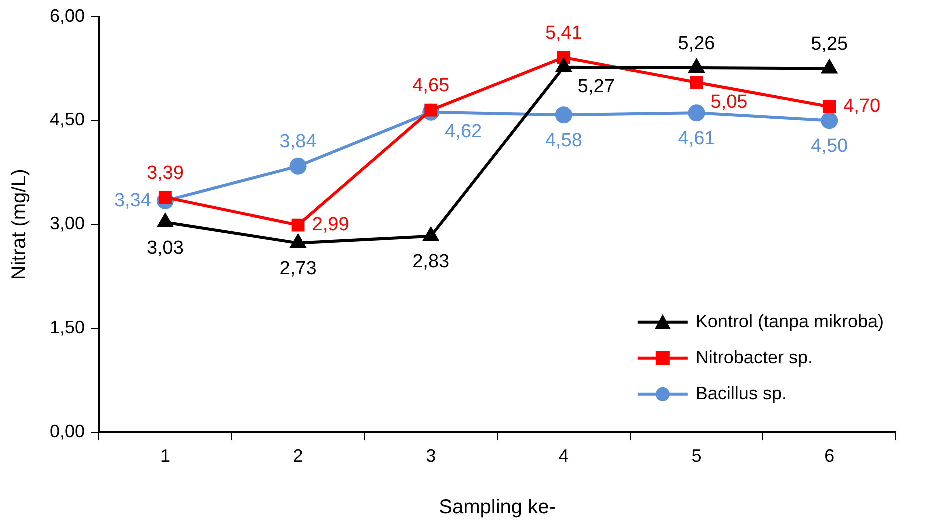 This screenshot has height=528, width=936. I want to click on x-tick-label: 3, so click(431, 456).